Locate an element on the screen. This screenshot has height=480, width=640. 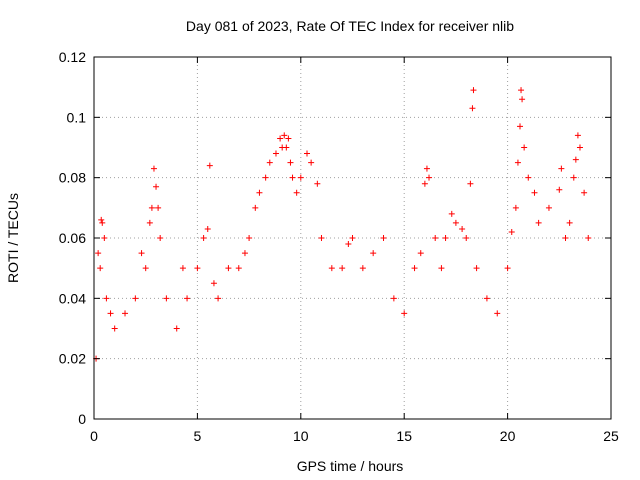
y-tick-label: 0.1 is located at coordinates (77, 117).